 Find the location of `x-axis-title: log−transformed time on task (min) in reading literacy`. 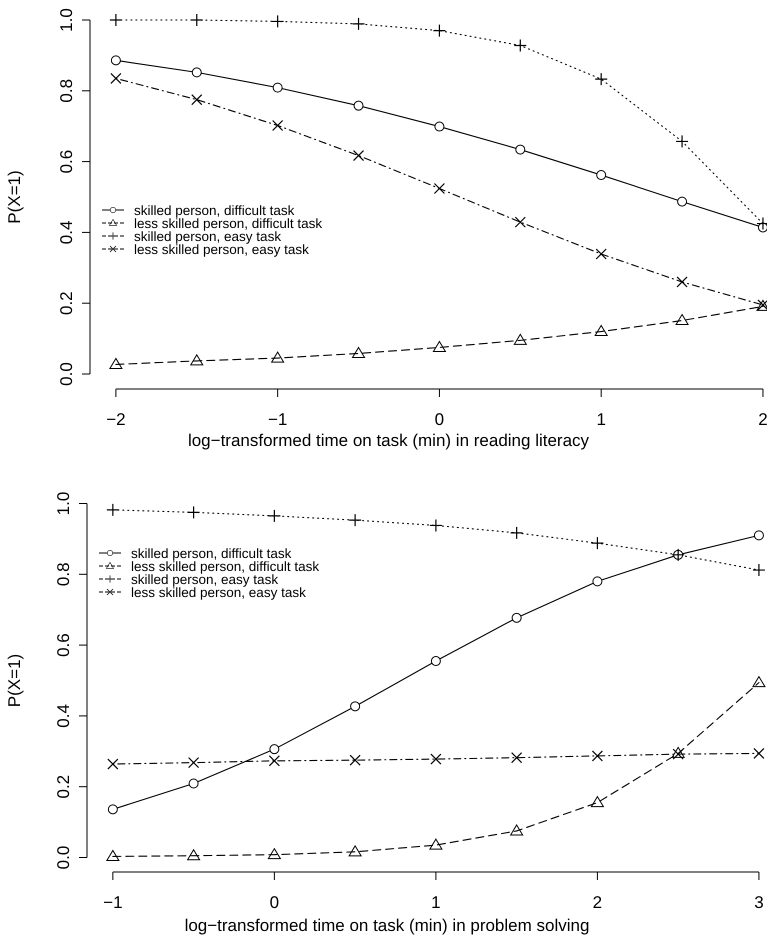

x-axis-title: log−transformed time on task (min) in reading literacy is located at coordinates (389, 440).